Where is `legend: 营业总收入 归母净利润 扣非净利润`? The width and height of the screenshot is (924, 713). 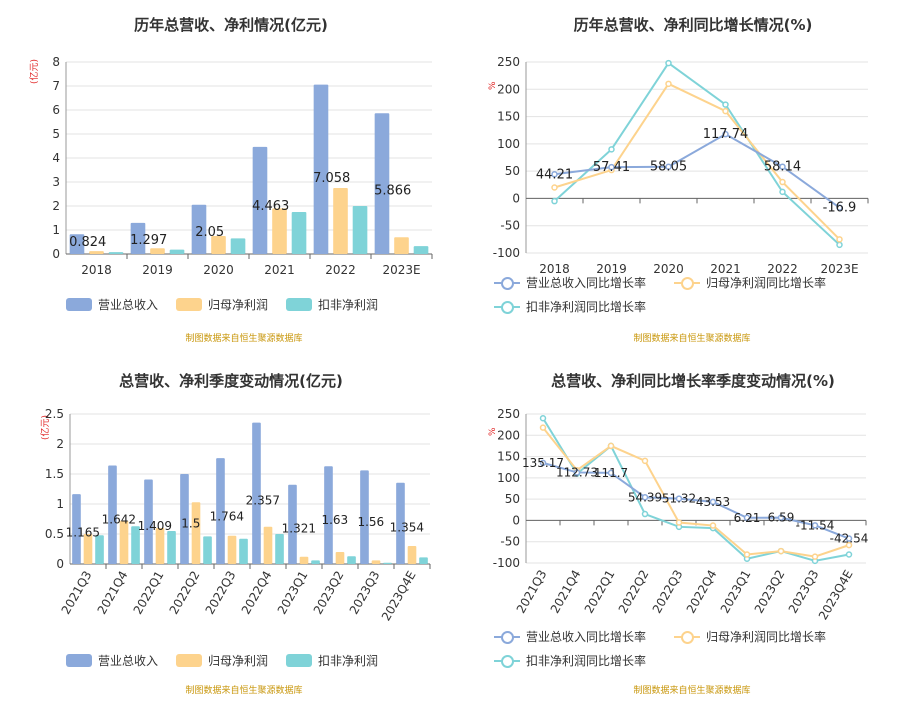 legend: 营业总收入 归母净利润 扣非净利润 is located at coordinates (231, 662).